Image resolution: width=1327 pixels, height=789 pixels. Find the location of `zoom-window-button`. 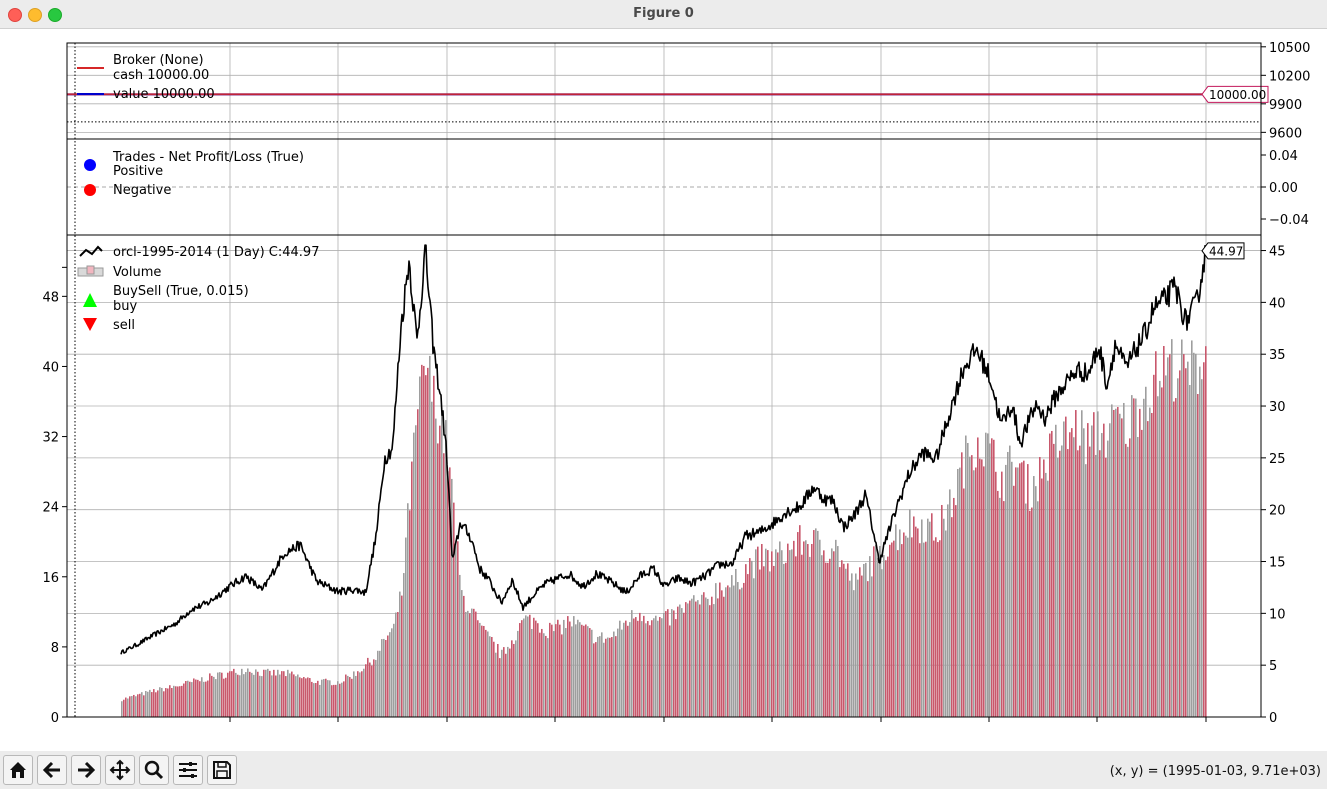

zoom-window-button is located at coordinates (55, 15).